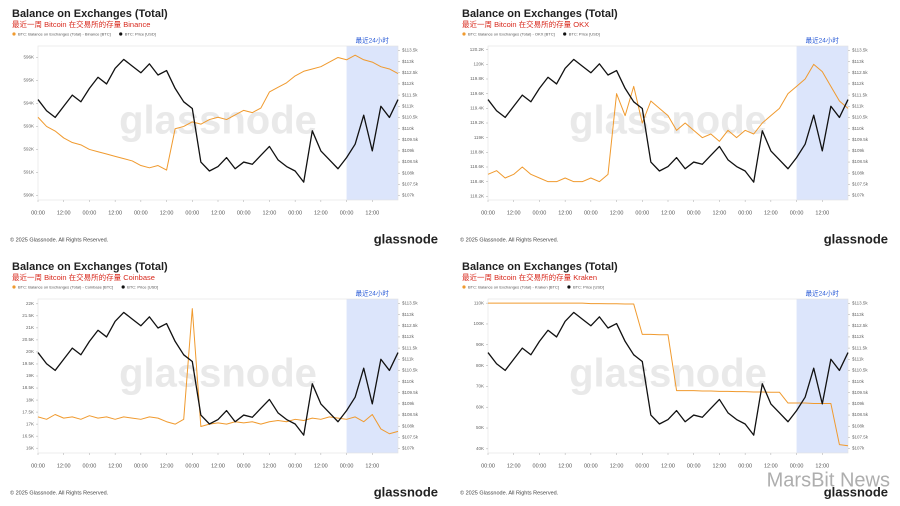  I want to click on y-tick-label: 18.5K, so click(28, 387).